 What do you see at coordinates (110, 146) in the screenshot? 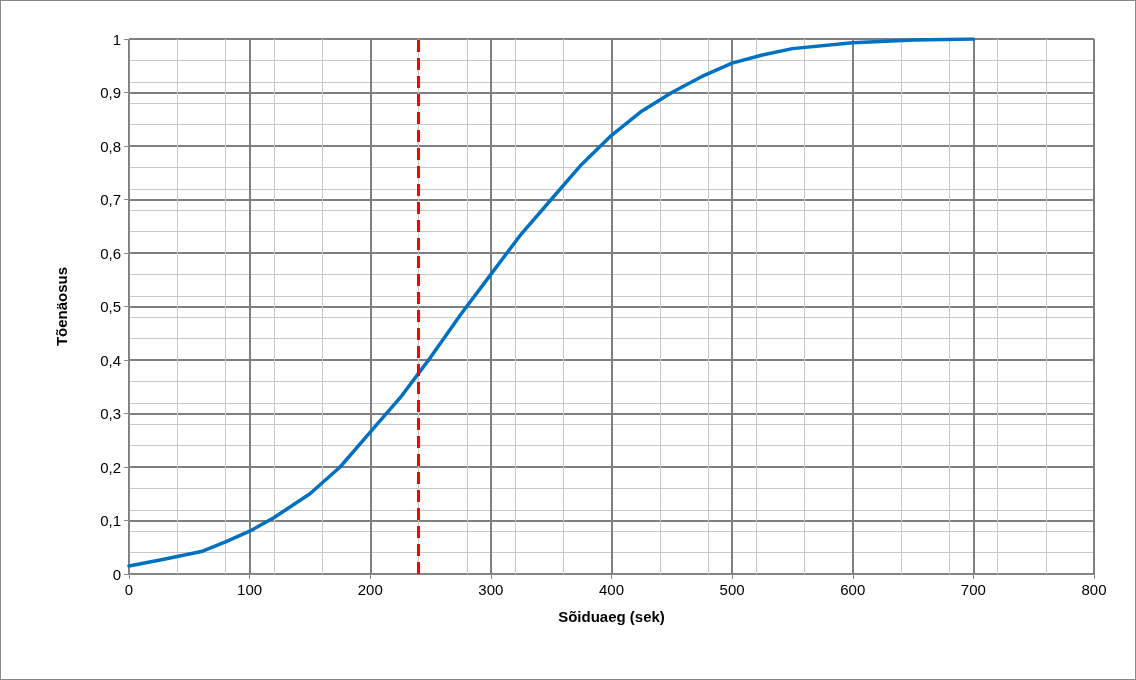
I see `y-tick-label: 0,8` at bounding box center [110, 146].